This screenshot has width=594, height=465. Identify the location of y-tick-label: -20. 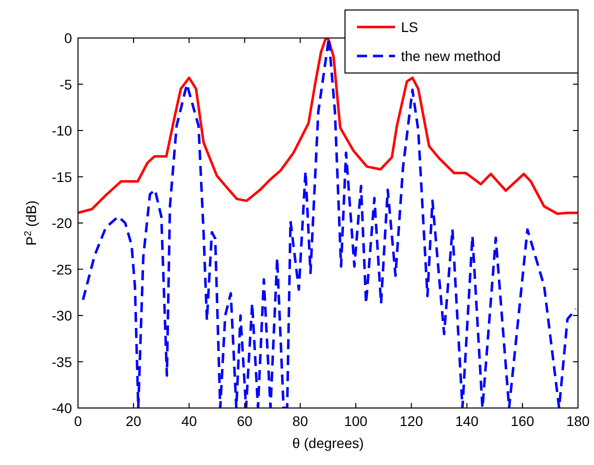
(62, 223).